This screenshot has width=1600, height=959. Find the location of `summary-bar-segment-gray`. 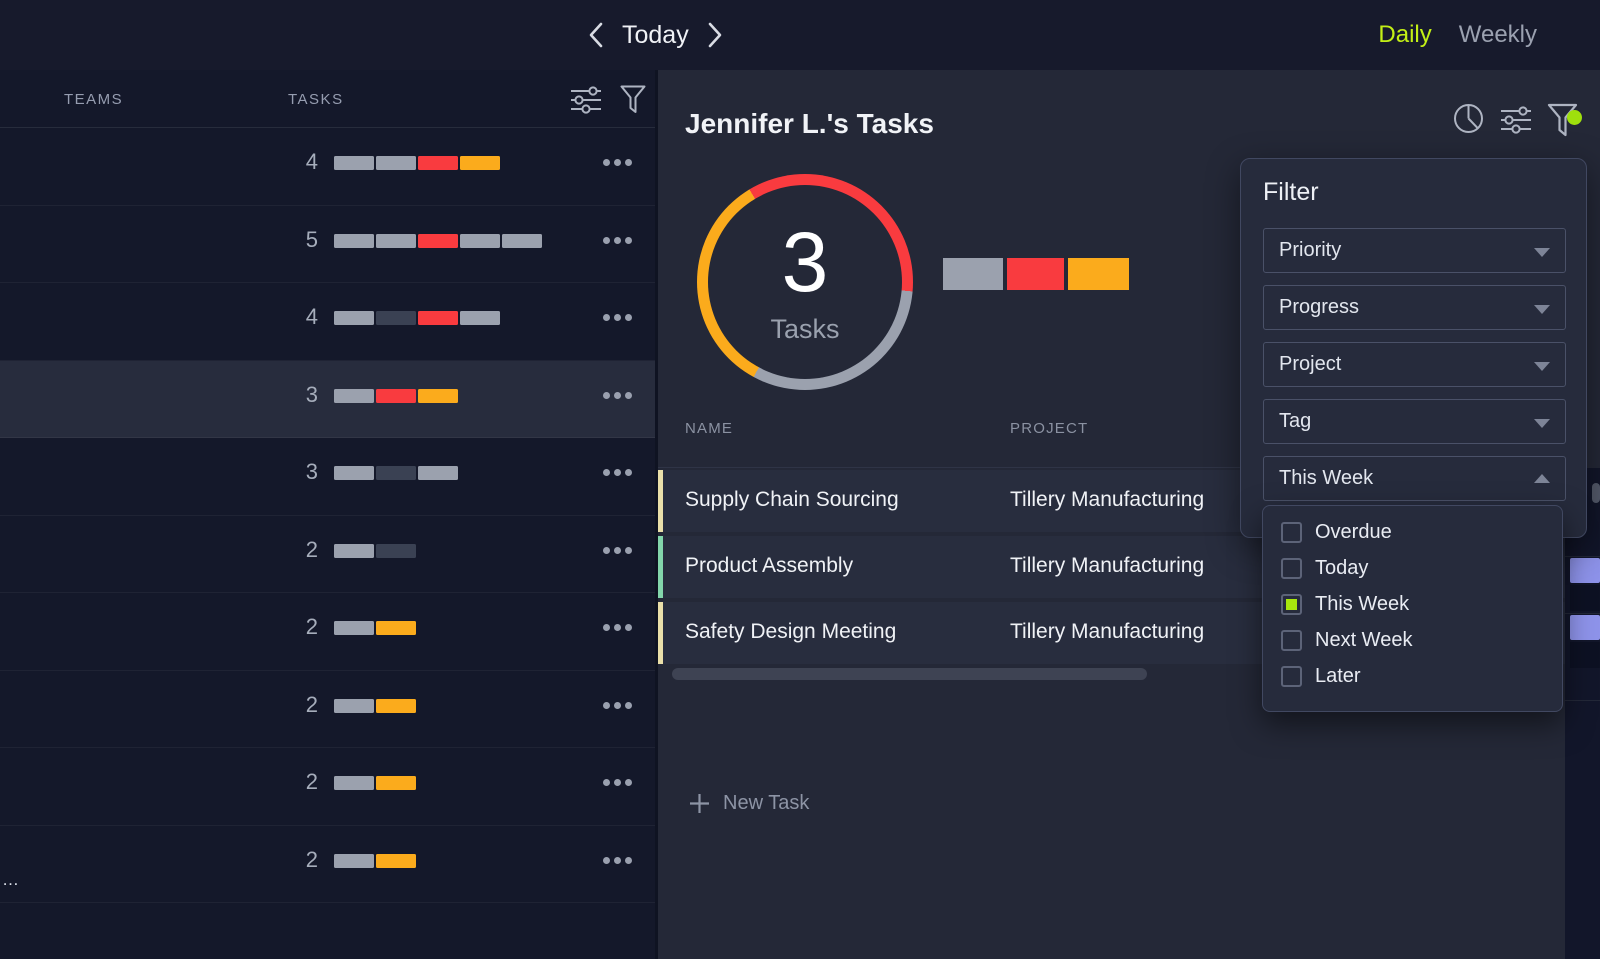

summary-bar-segment-gray is located at coordinates (973, 274).